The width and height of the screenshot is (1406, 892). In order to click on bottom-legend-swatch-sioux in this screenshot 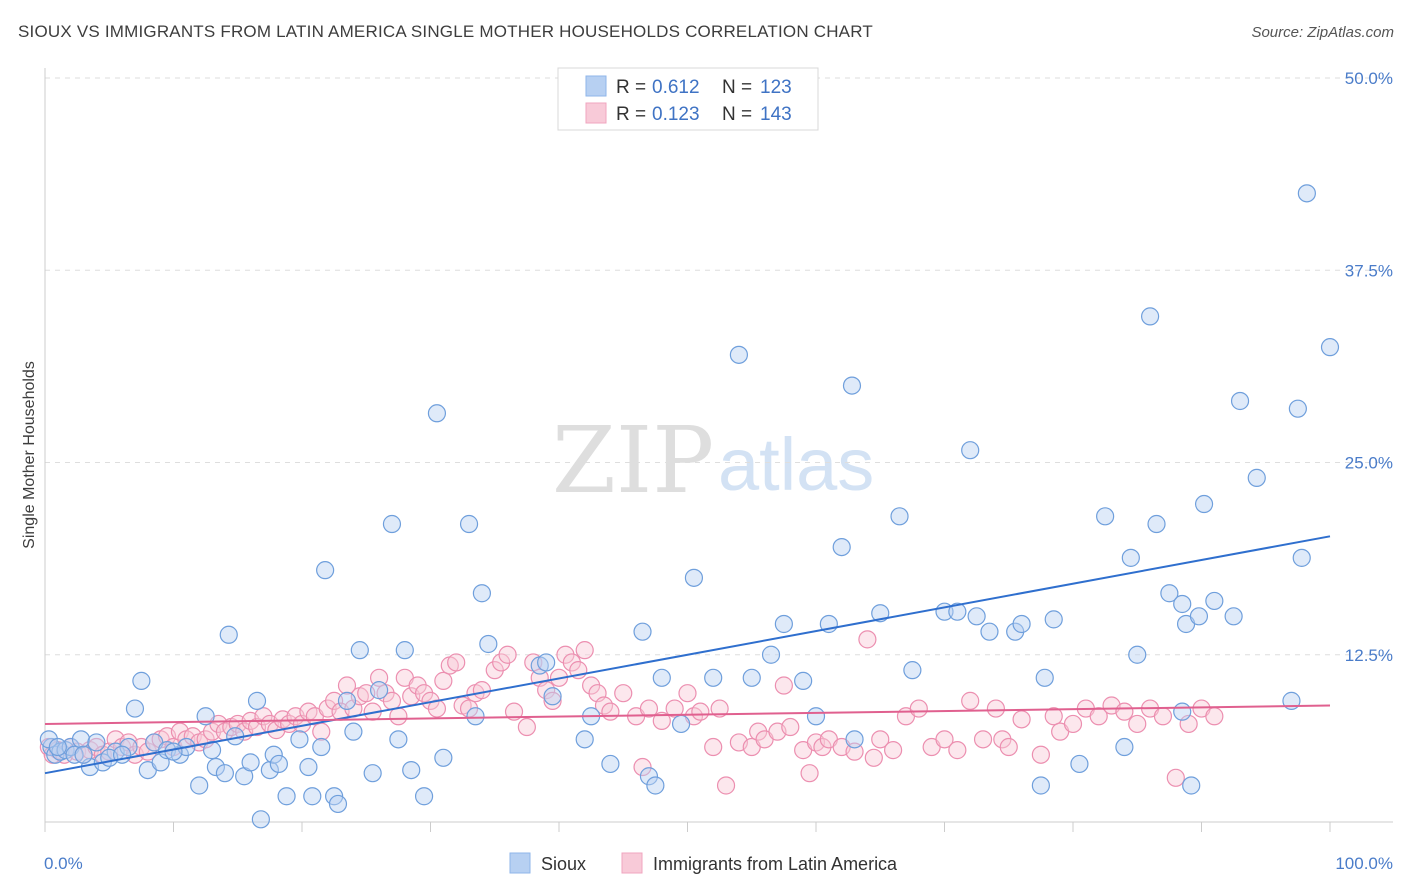, I will do `click(520, 863)`.